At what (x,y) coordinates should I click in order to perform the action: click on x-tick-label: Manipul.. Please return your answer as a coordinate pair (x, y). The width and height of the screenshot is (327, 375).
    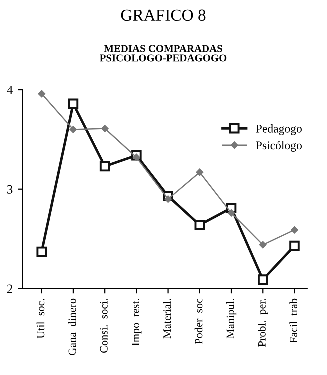
    Looking at the image, I should click on (231, 319).